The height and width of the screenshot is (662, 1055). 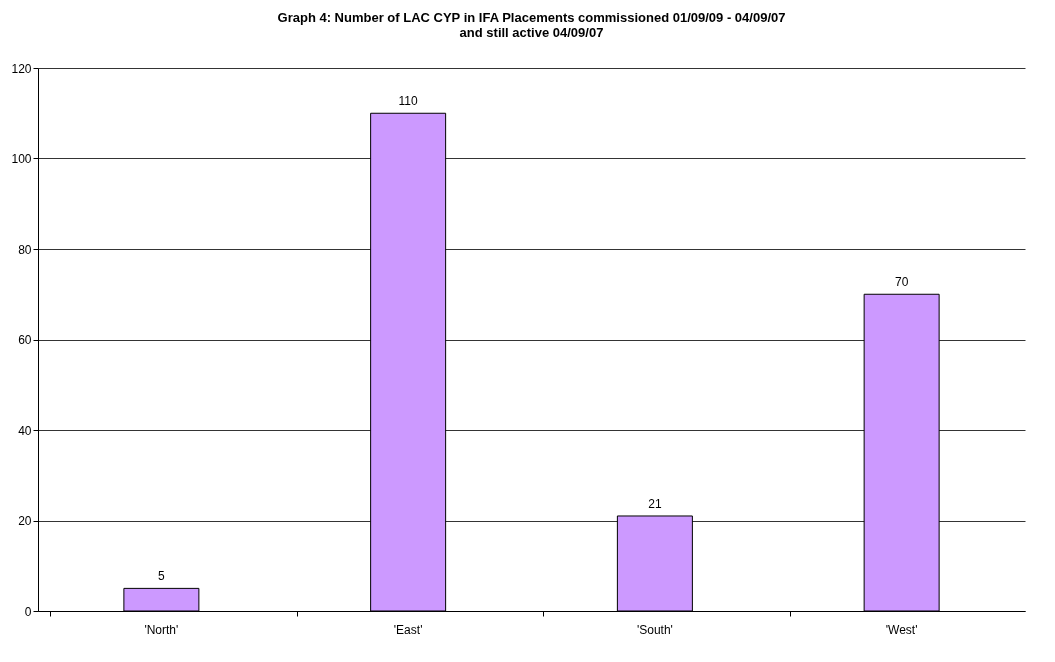 What do you see at coordinates (28, 611) in the screenshot?
I see `y-tick-label: 0` at bounding box center [28, 611].